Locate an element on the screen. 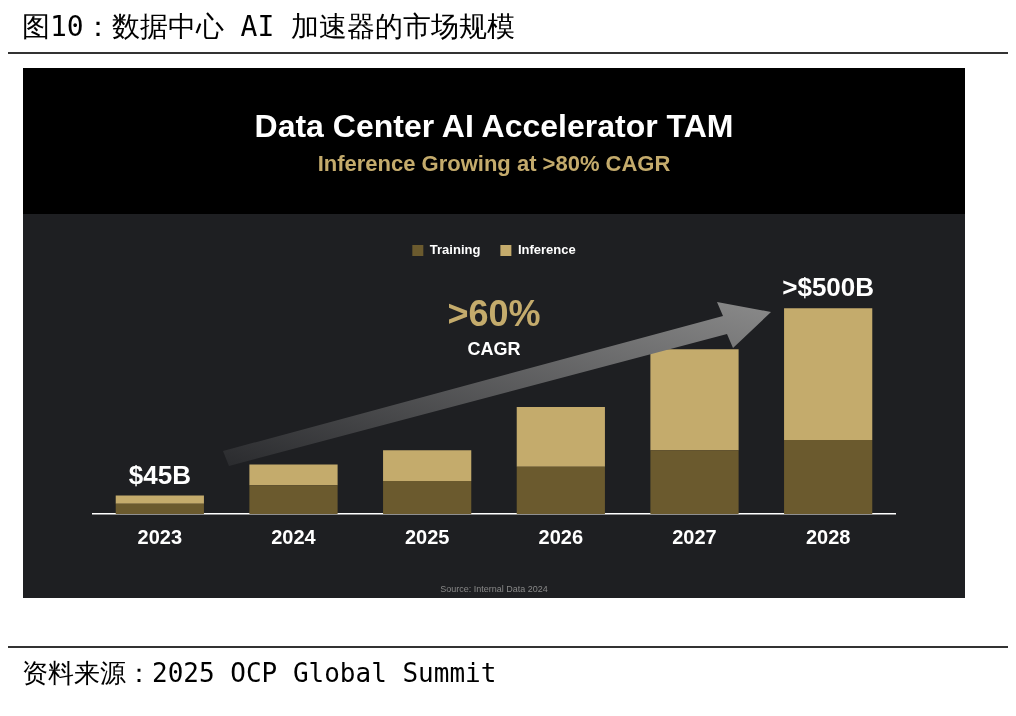 The height and width of the screenshot is (716, 1016). x-tick-label: 2026 is located at coordinates (561, 536).